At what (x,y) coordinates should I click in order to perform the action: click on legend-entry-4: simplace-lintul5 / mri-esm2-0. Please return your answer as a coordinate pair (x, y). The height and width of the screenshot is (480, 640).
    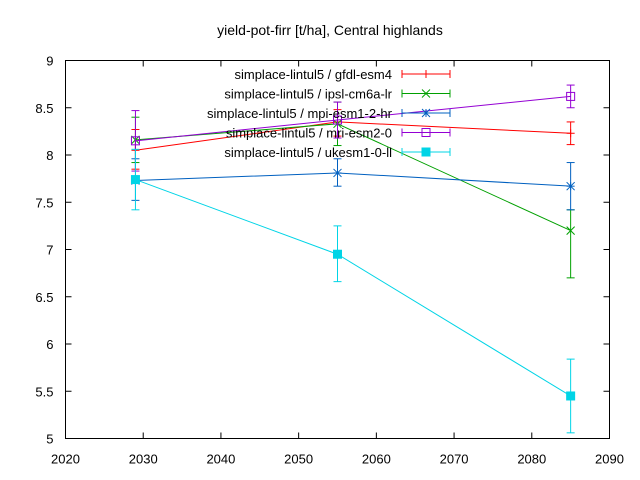
    Looking at the image, I should click on (338, 133).